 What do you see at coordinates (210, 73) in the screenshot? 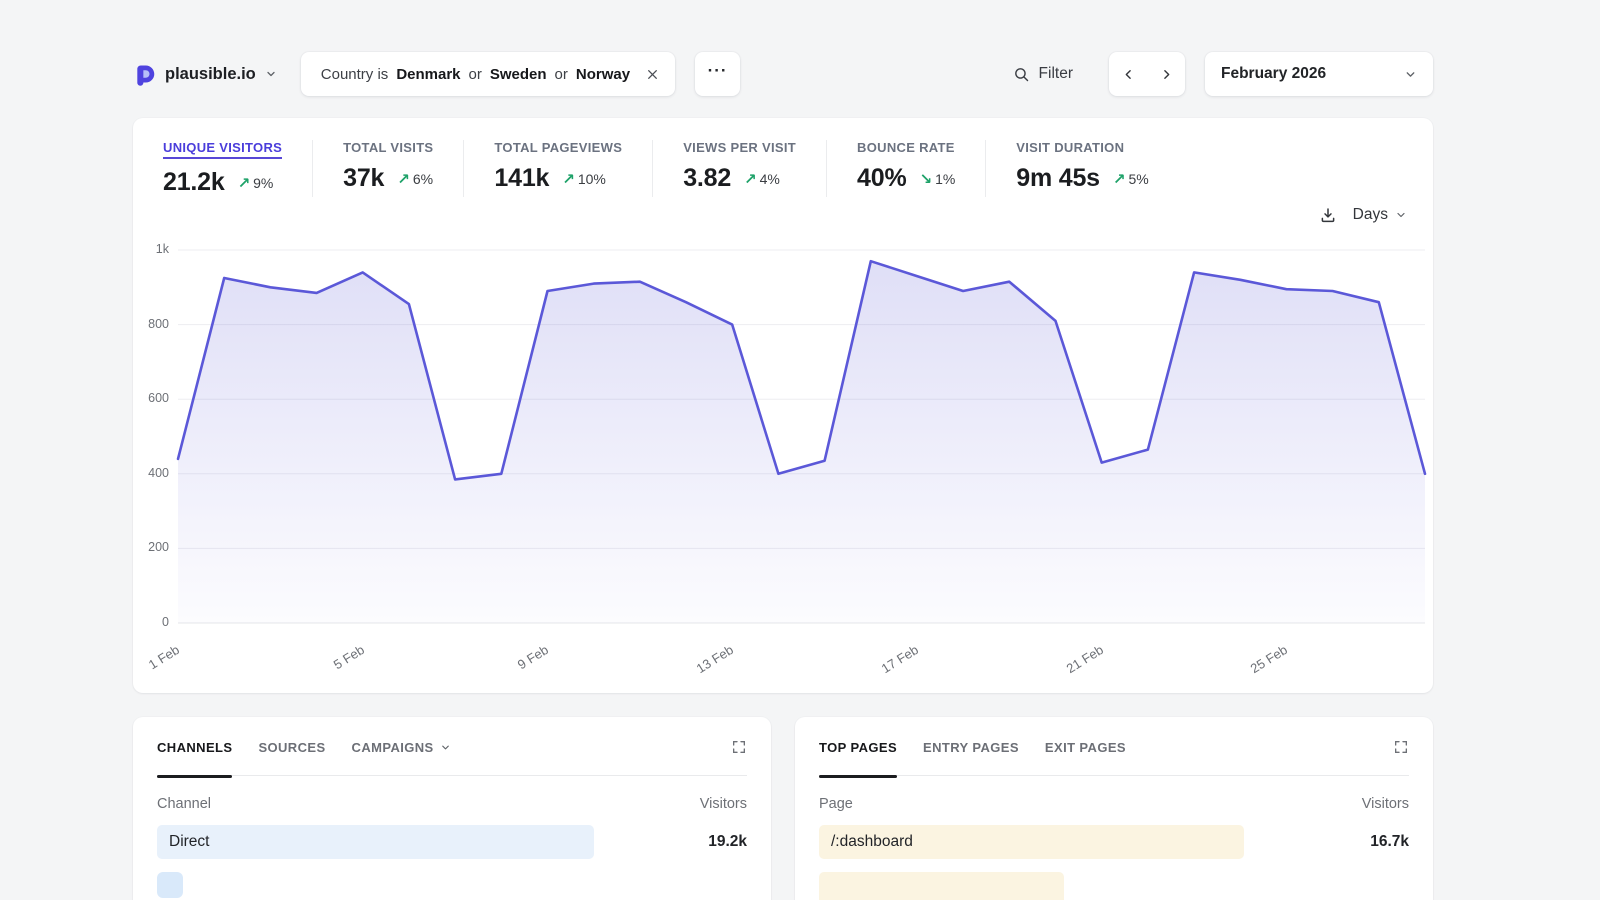
I see `site-name: plausible.io` at bounding box center [210, 73].